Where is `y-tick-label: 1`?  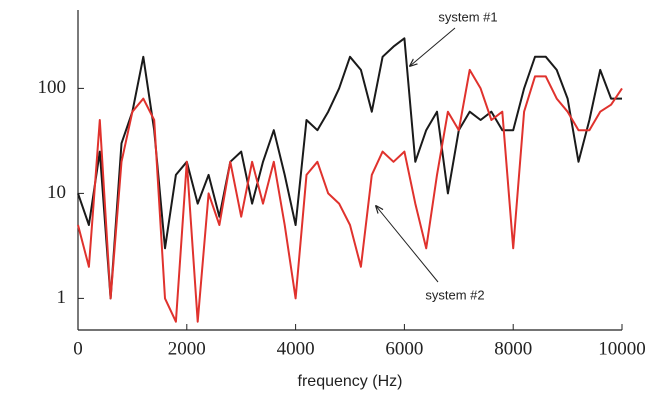
y-tick-label: 1 is located at coordinates (62, 297).